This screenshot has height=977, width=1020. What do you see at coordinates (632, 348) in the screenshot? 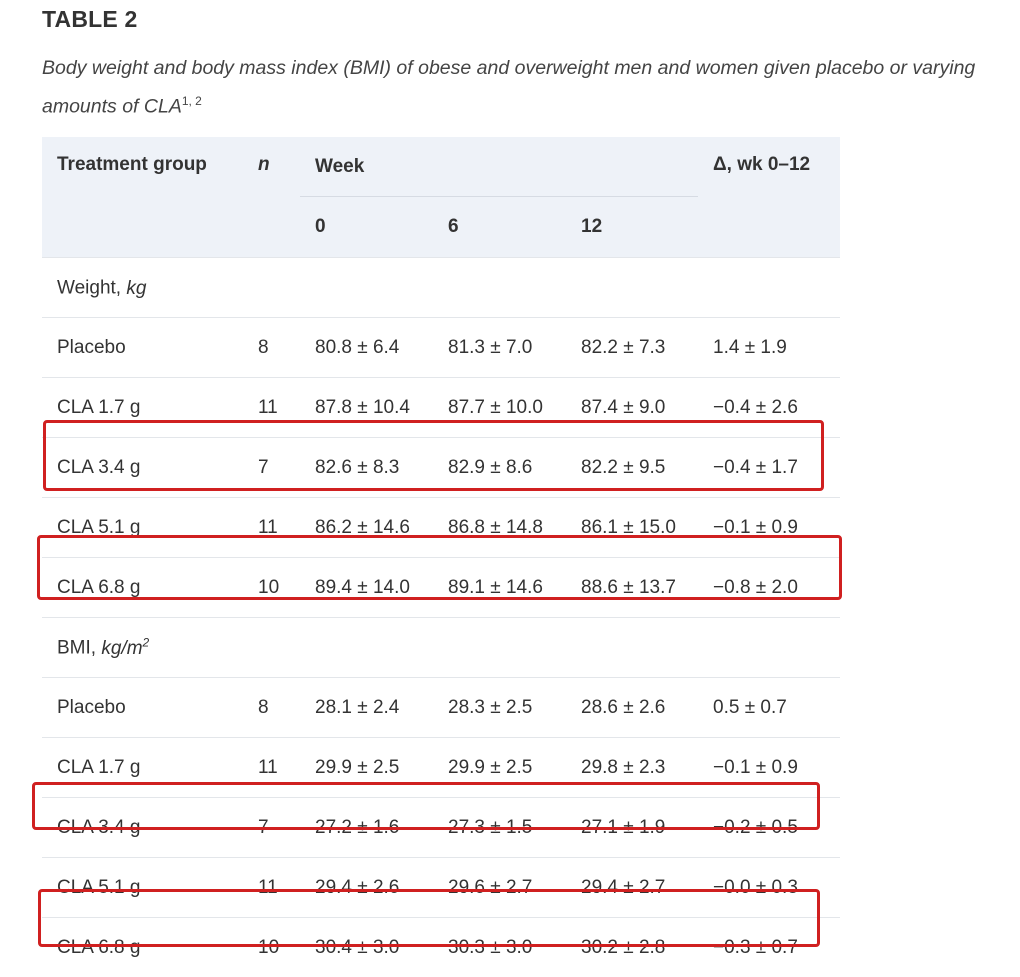
I see `cell-week-12: 82.2 ± 7.3` at bounding box center [632, 348].